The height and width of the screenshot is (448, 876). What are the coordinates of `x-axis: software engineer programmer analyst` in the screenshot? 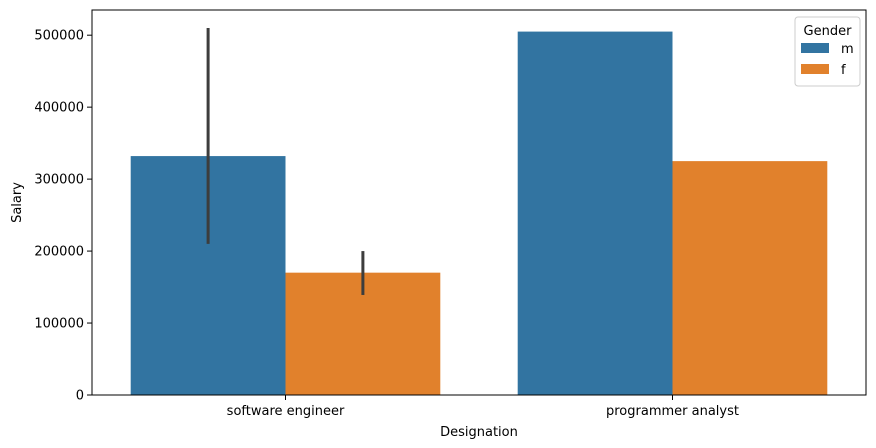 It's located at (483, 407).